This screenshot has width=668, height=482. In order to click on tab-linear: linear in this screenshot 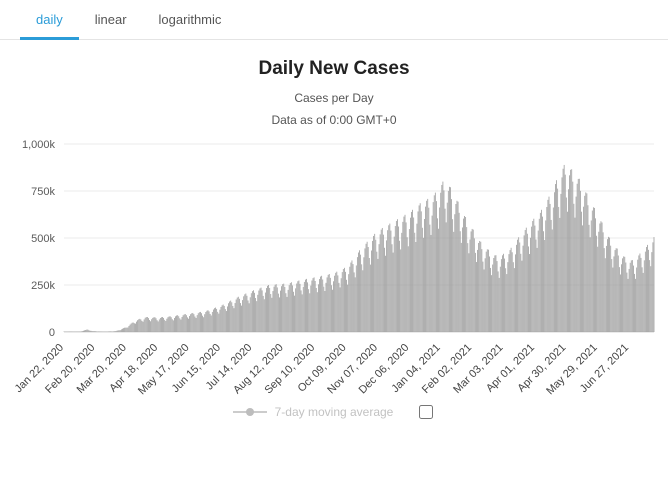, I will do `click(110, 19)`.